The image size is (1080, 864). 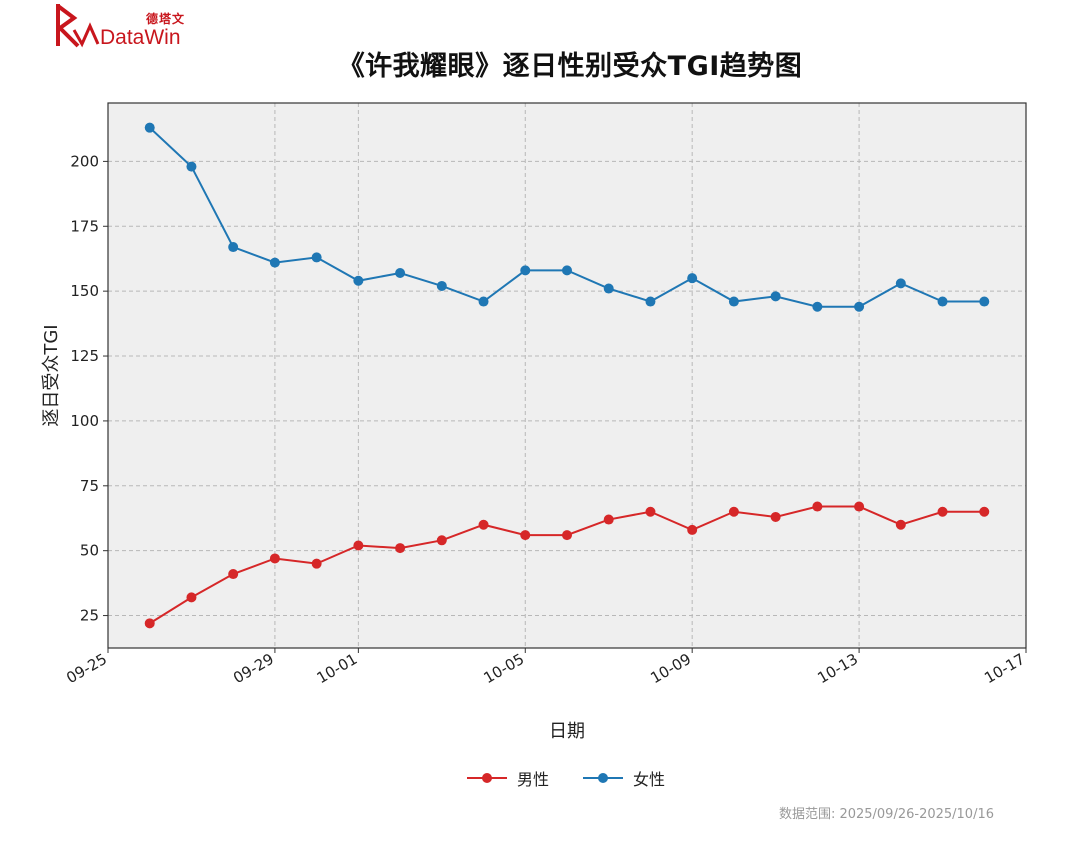 What do you see at coordinates (532, 779) in the screenshot?
I see `legend-label-male: 男性` at bounding box center [532, 779].